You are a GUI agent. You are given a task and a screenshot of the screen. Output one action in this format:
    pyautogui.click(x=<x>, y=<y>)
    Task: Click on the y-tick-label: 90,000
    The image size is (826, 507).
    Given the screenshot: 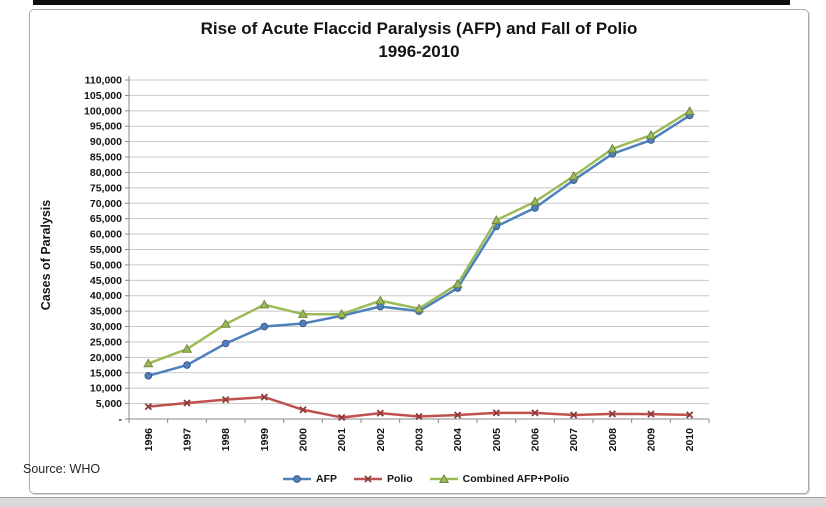 What is the action you would take?
    pyautogui.click(x=106, y=142)
    